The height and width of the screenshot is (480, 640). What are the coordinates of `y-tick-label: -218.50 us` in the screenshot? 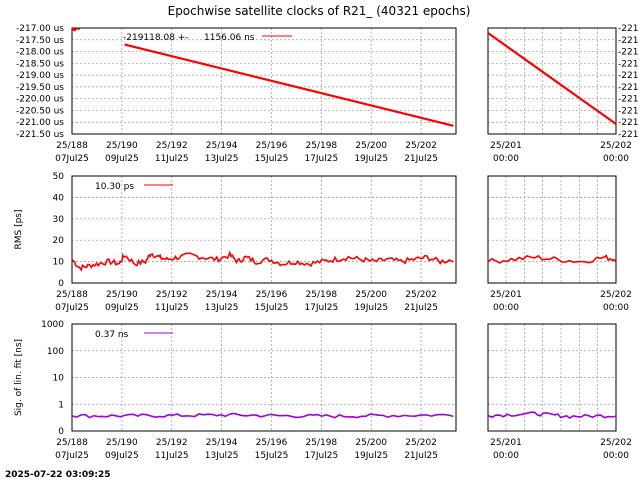 It's located at (40, 64).